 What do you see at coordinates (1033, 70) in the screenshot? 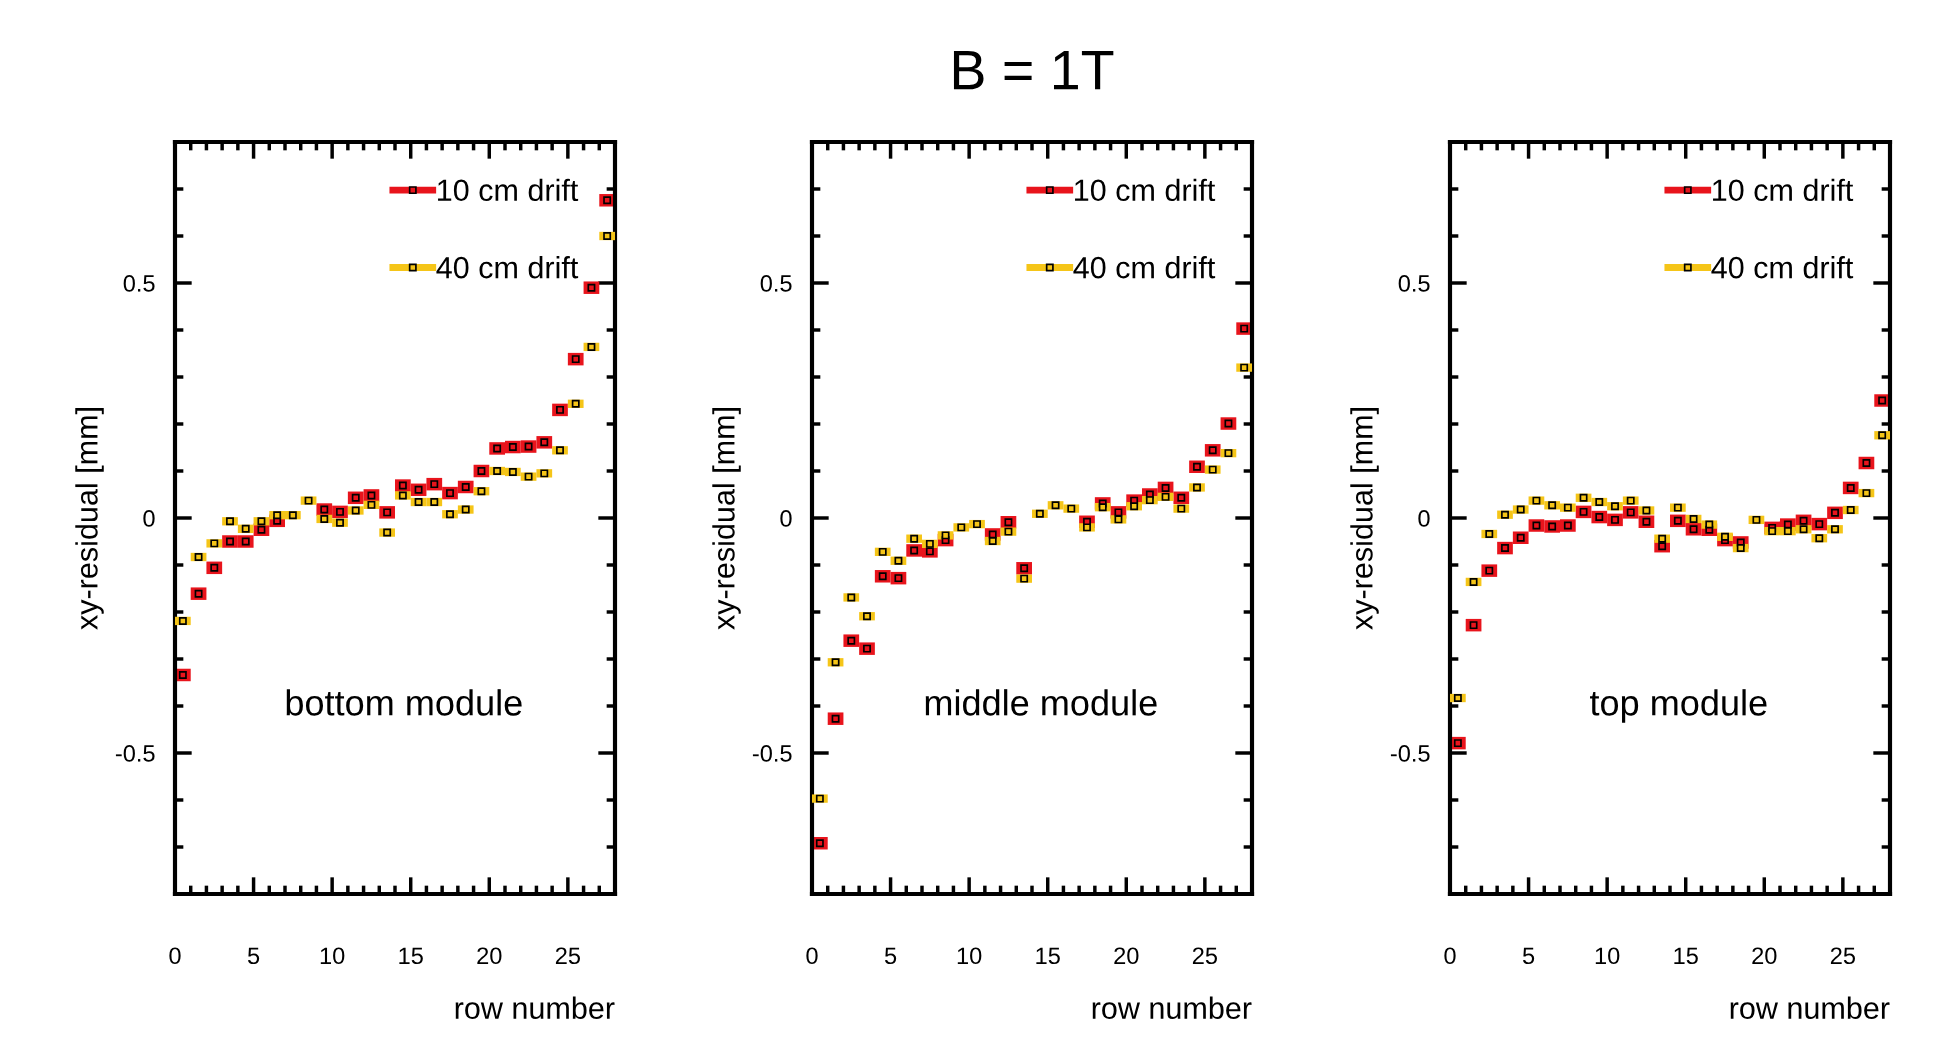
I see `chart-title: B = 1T` at bounding box center [1033, 70].